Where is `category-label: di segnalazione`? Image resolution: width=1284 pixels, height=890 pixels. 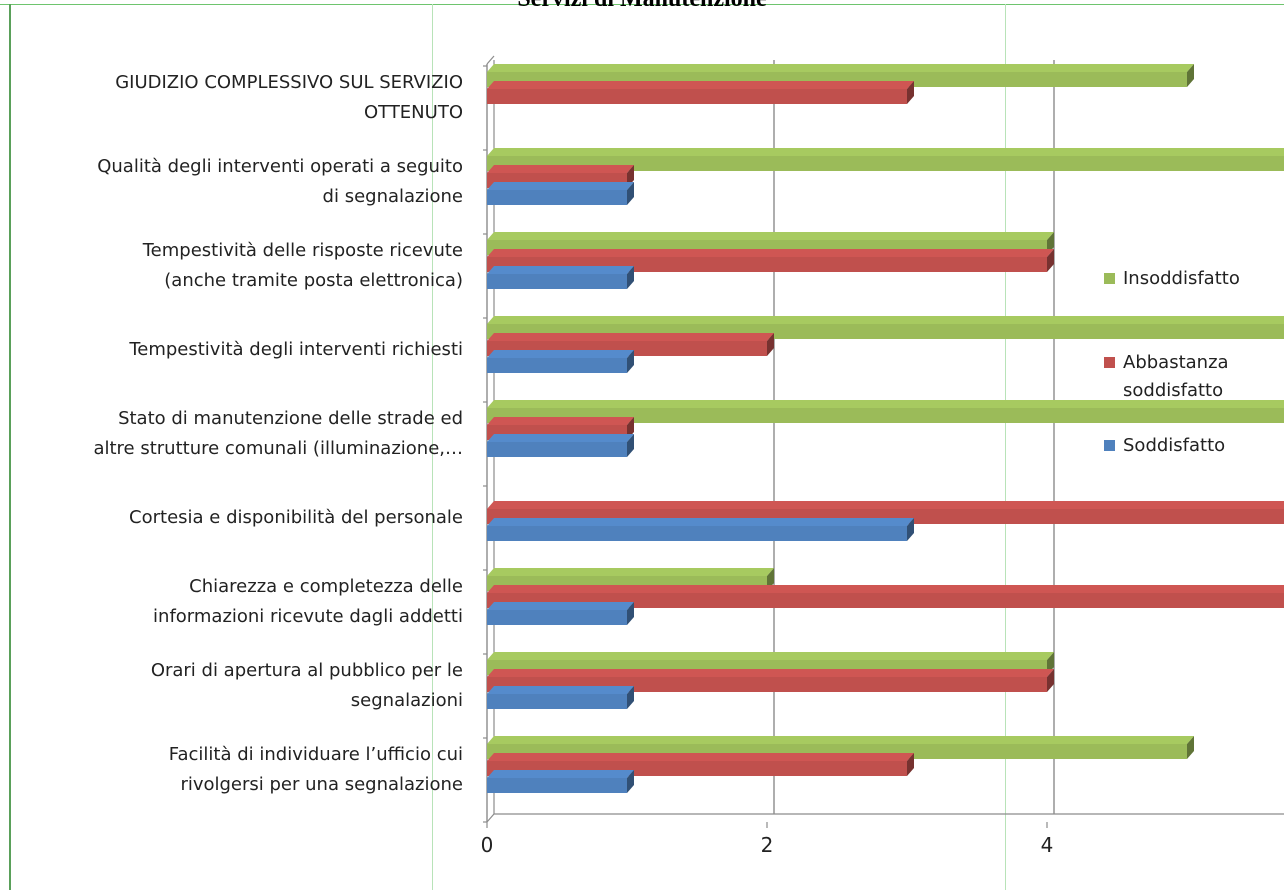 category-label: di segnalazione is located at coordinates (393, 196).